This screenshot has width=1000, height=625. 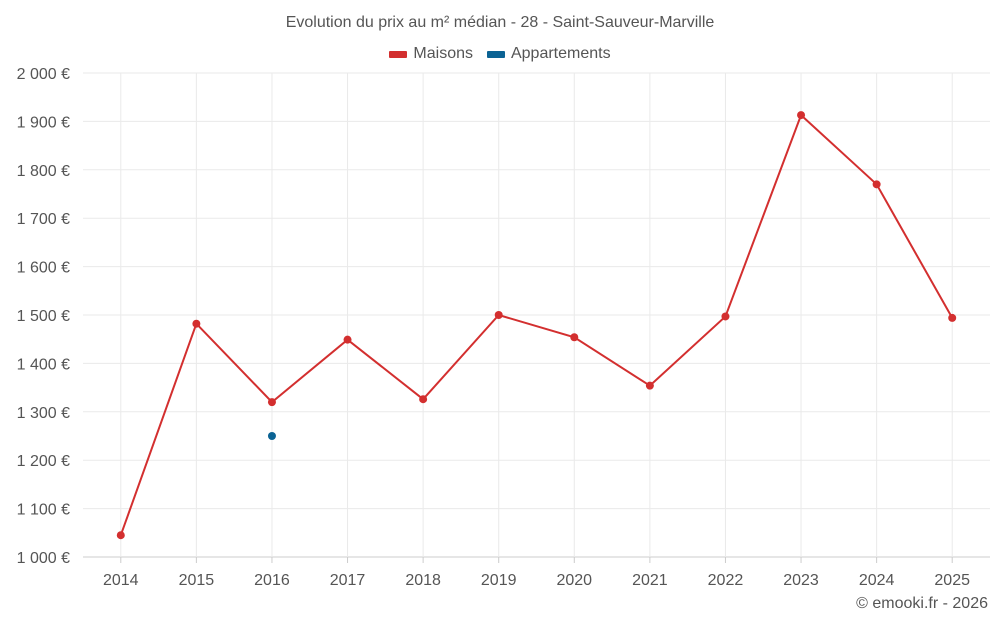 I want to click on legend-item-maisons: Maisons, so click(x=431, y=54).